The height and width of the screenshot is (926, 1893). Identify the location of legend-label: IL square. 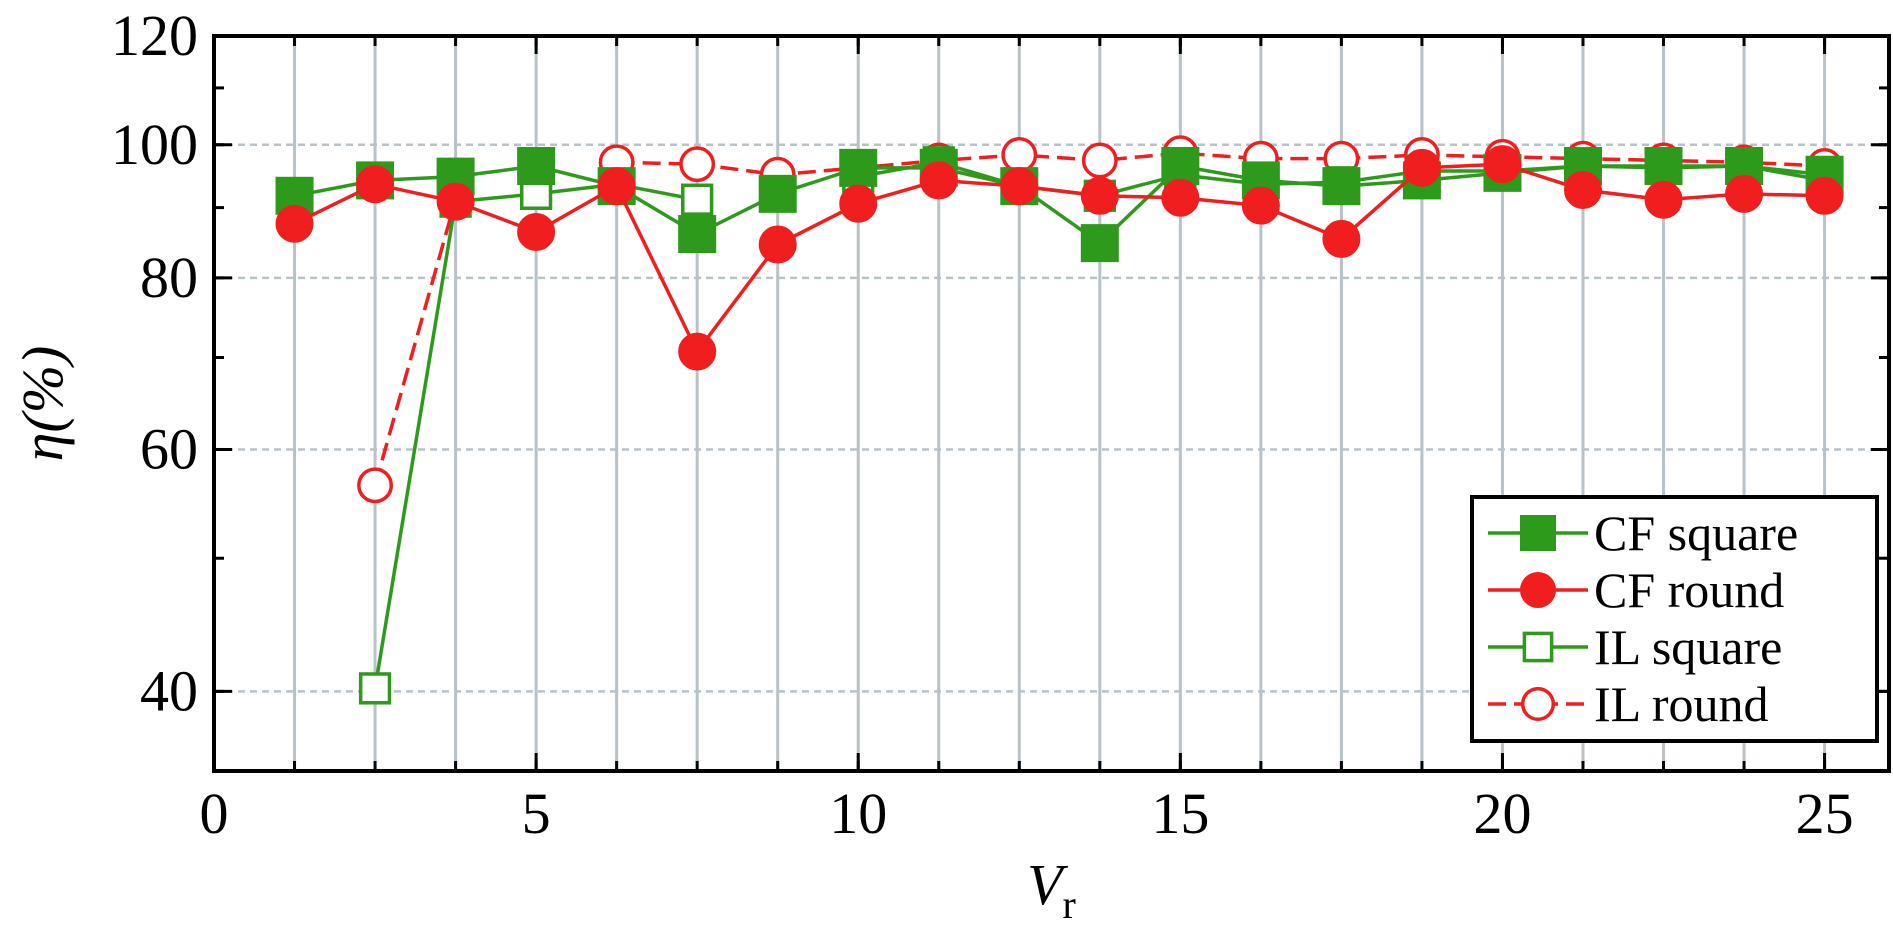
(1688, 647).